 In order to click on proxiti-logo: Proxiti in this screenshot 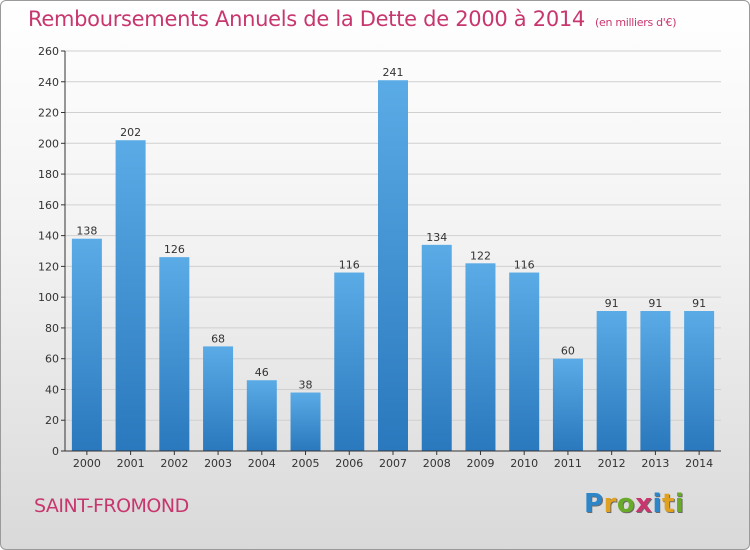, I will do `click(634, 504)`.